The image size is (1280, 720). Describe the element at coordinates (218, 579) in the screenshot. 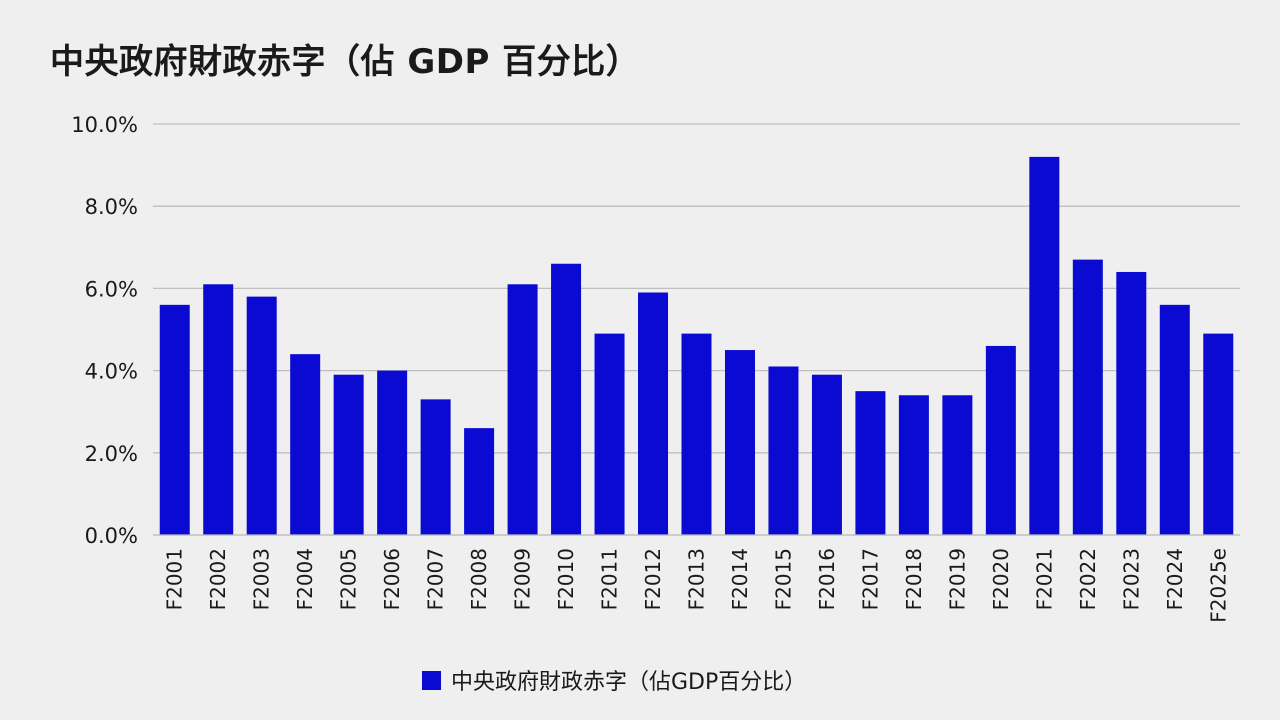

I see `x-tick-label: F2002` at that location.